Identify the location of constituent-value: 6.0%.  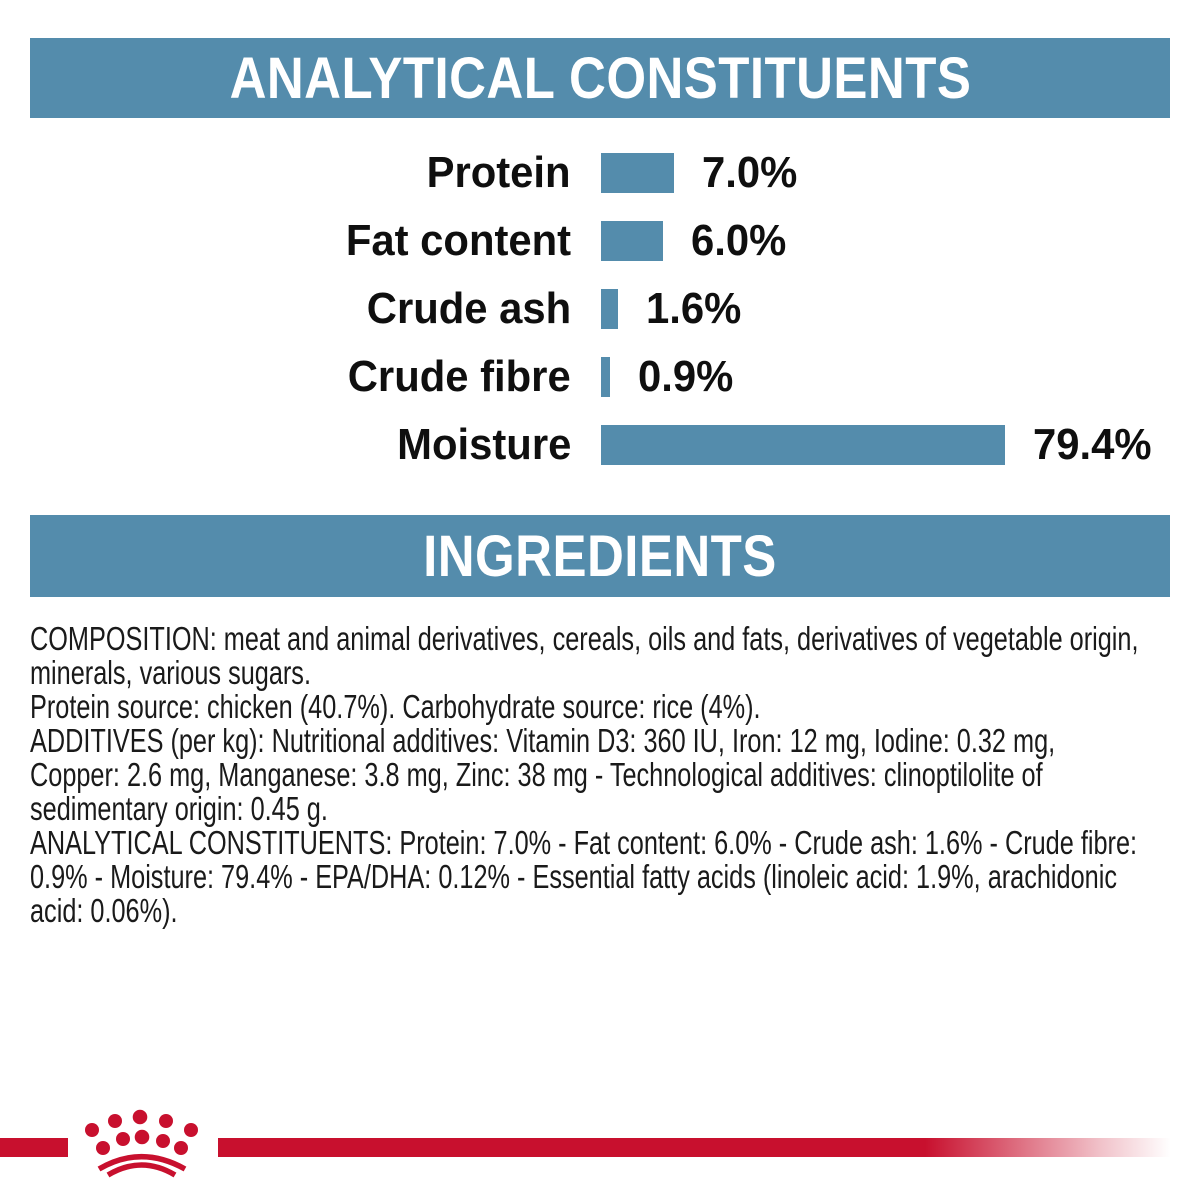
(739, 240).